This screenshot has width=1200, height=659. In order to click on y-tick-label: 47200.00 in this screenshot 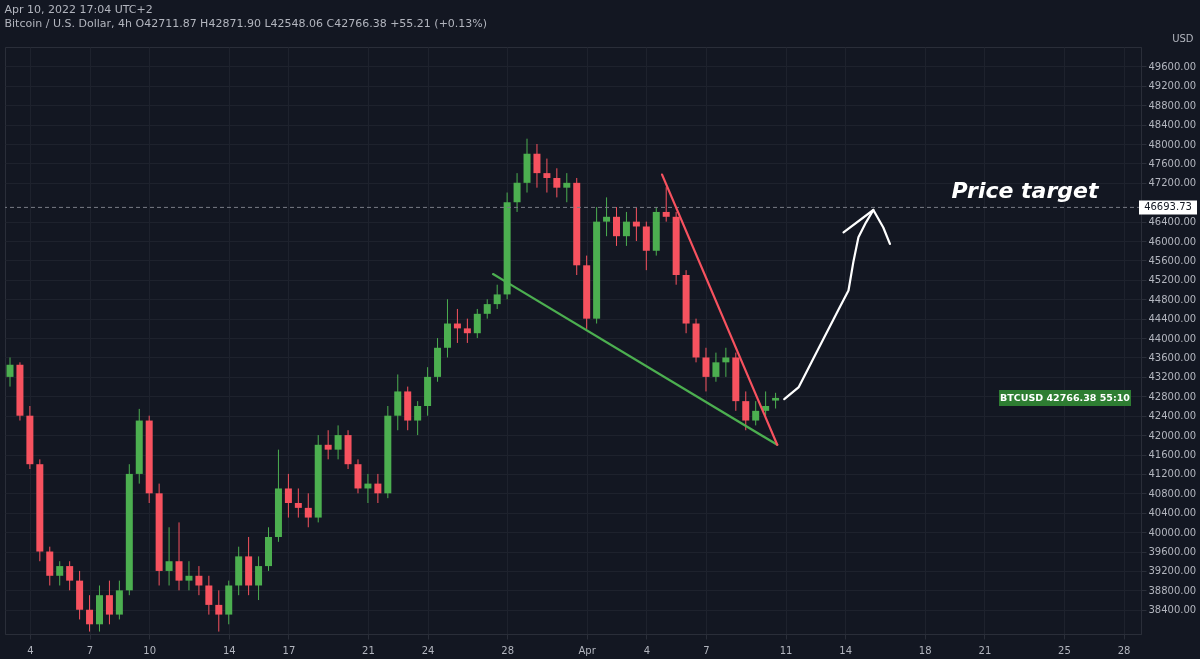, I will do `click(1172, 183)`.